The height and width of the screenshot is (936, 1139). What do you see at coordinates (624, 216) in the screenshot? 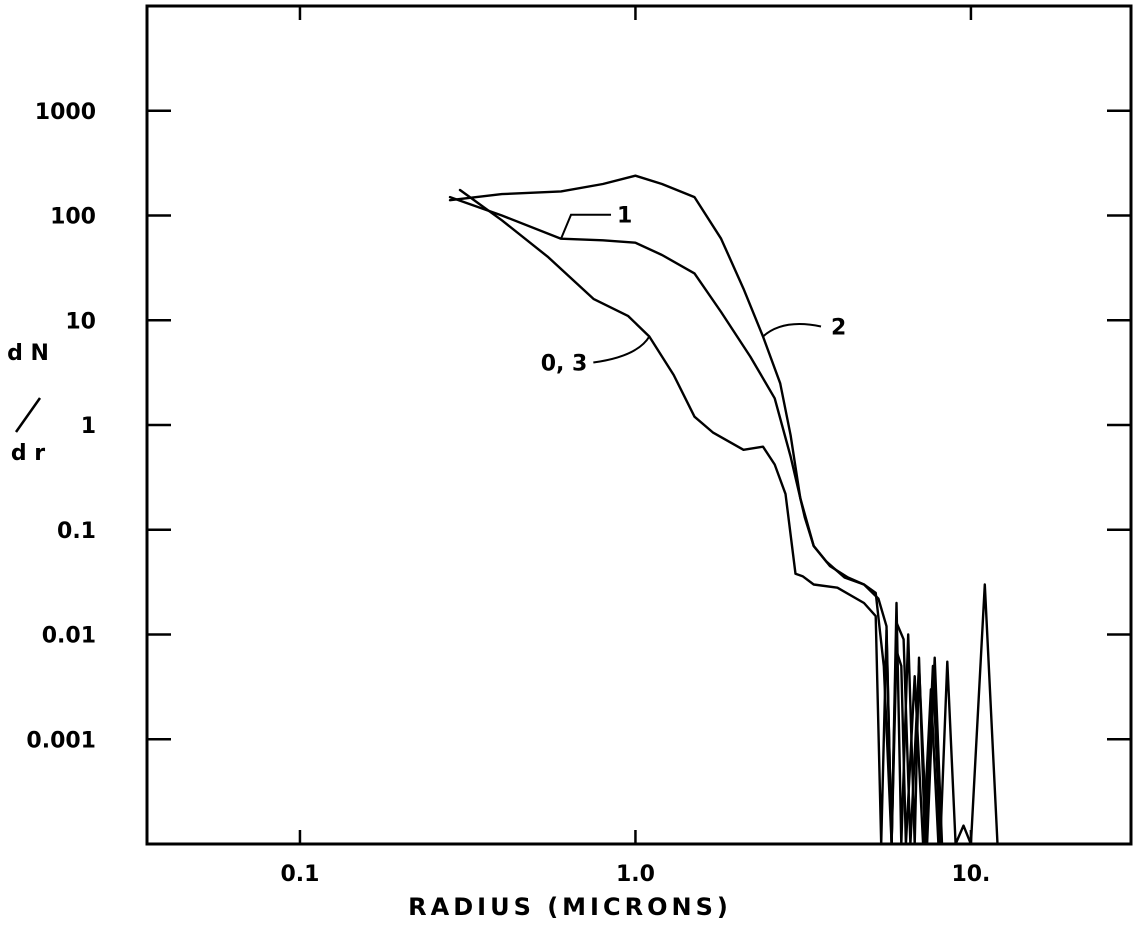
I see `annotation-label-0: 1` at bounding box center [624, 216].